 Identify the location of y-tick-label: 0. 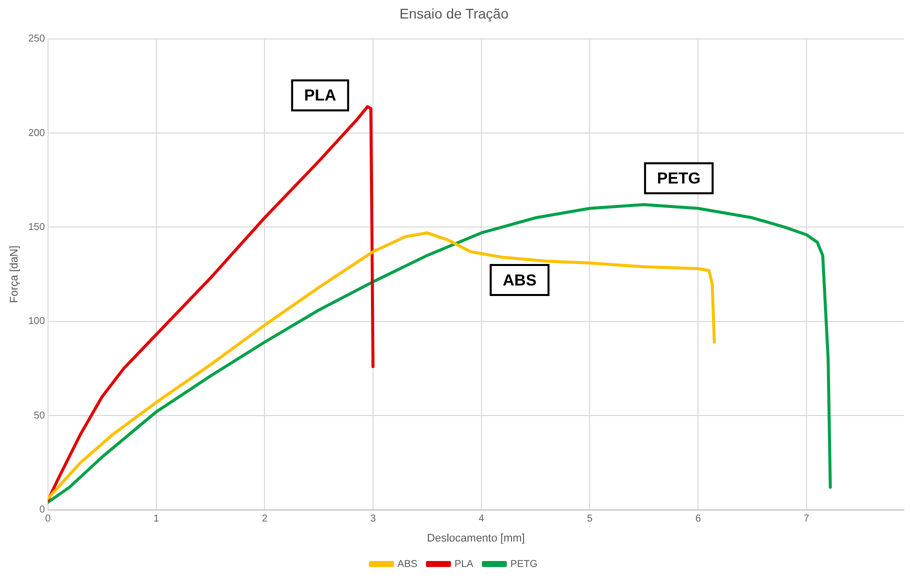
(42, 510).